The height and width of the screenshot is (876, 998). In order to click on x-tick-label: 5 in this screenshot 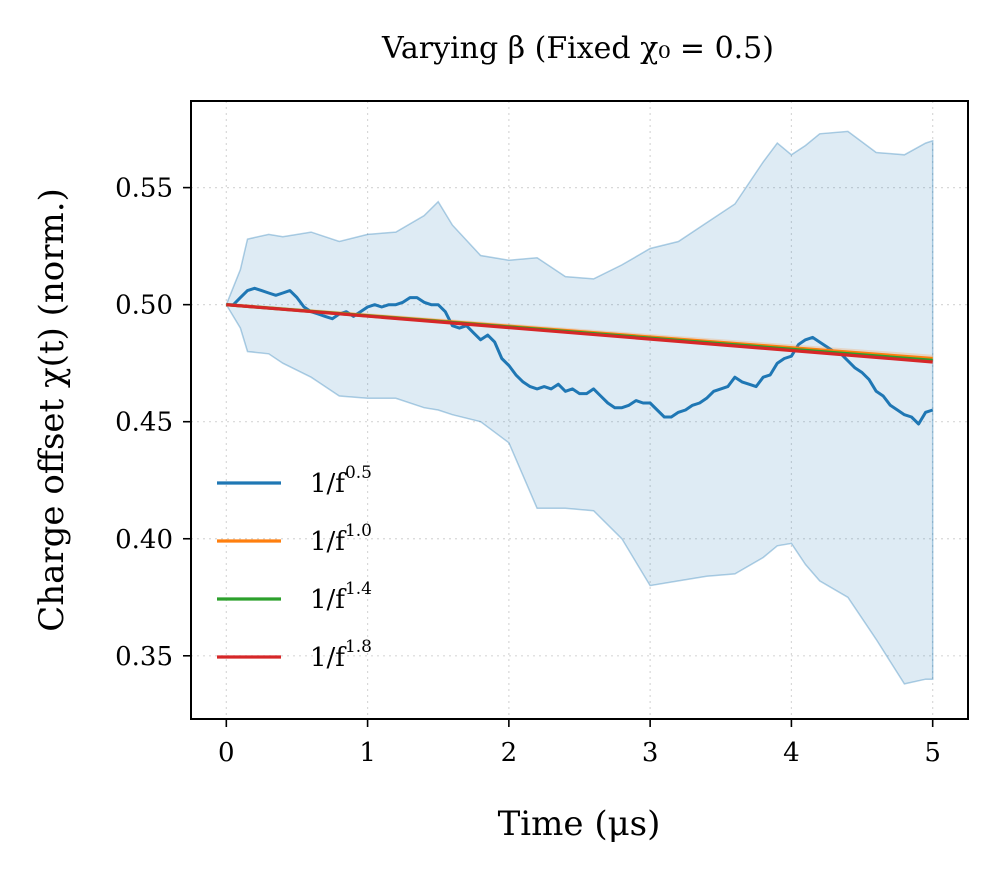, I will do `click(932, 753)`.